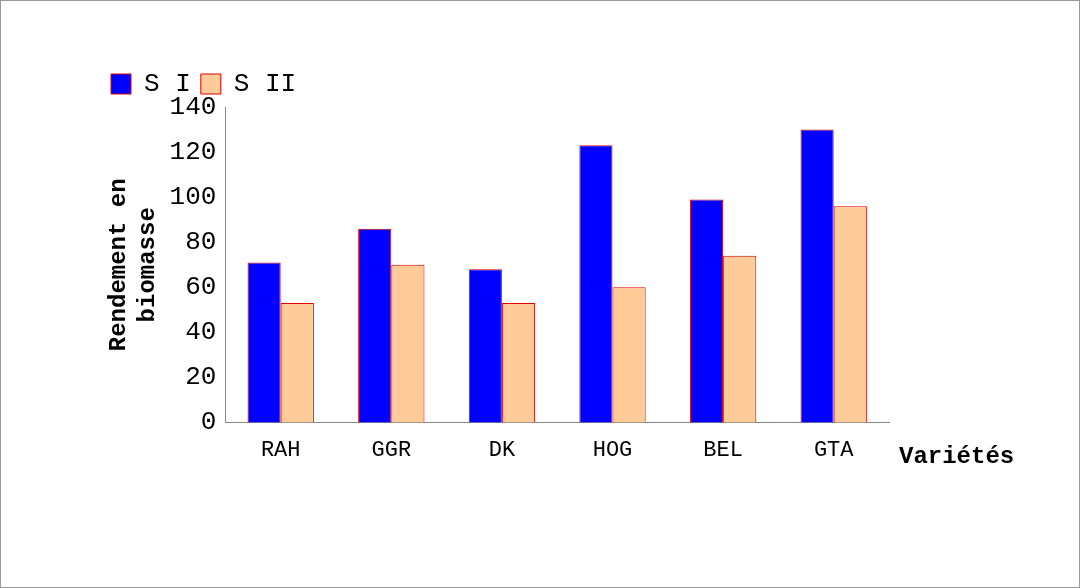 Image resolution: width=1080 pixels, height=588 pixels. Describe the element at coordinates (723, 450) in the screenshot. I see `x-tick-label: BEL` at that location.